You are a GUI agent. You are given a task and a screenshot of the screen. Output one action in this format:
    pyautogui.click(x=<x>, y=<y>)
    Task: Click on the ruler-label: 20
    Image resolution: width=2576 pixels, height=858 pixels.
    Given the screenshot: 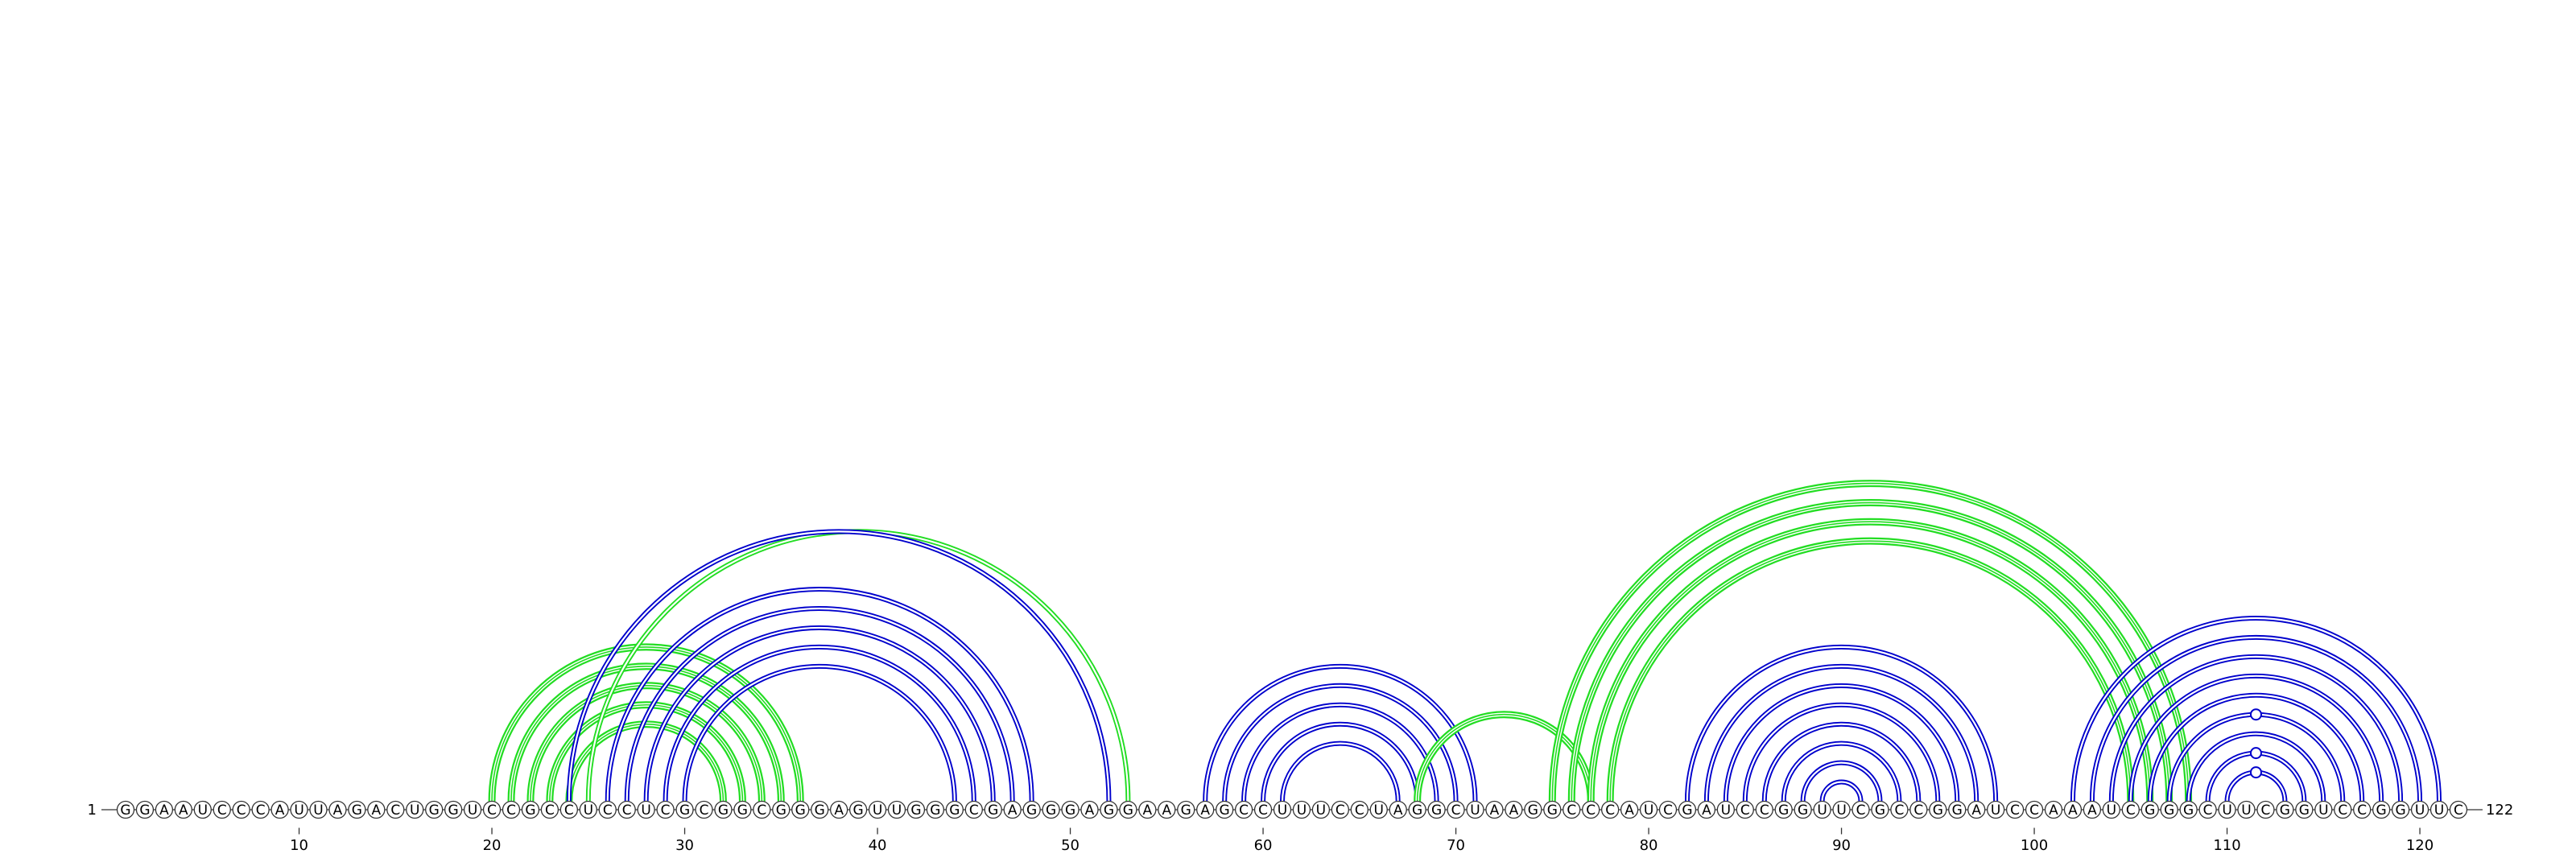 What is the action you would take?
    pyautogui.click(x=492, y=846)
    